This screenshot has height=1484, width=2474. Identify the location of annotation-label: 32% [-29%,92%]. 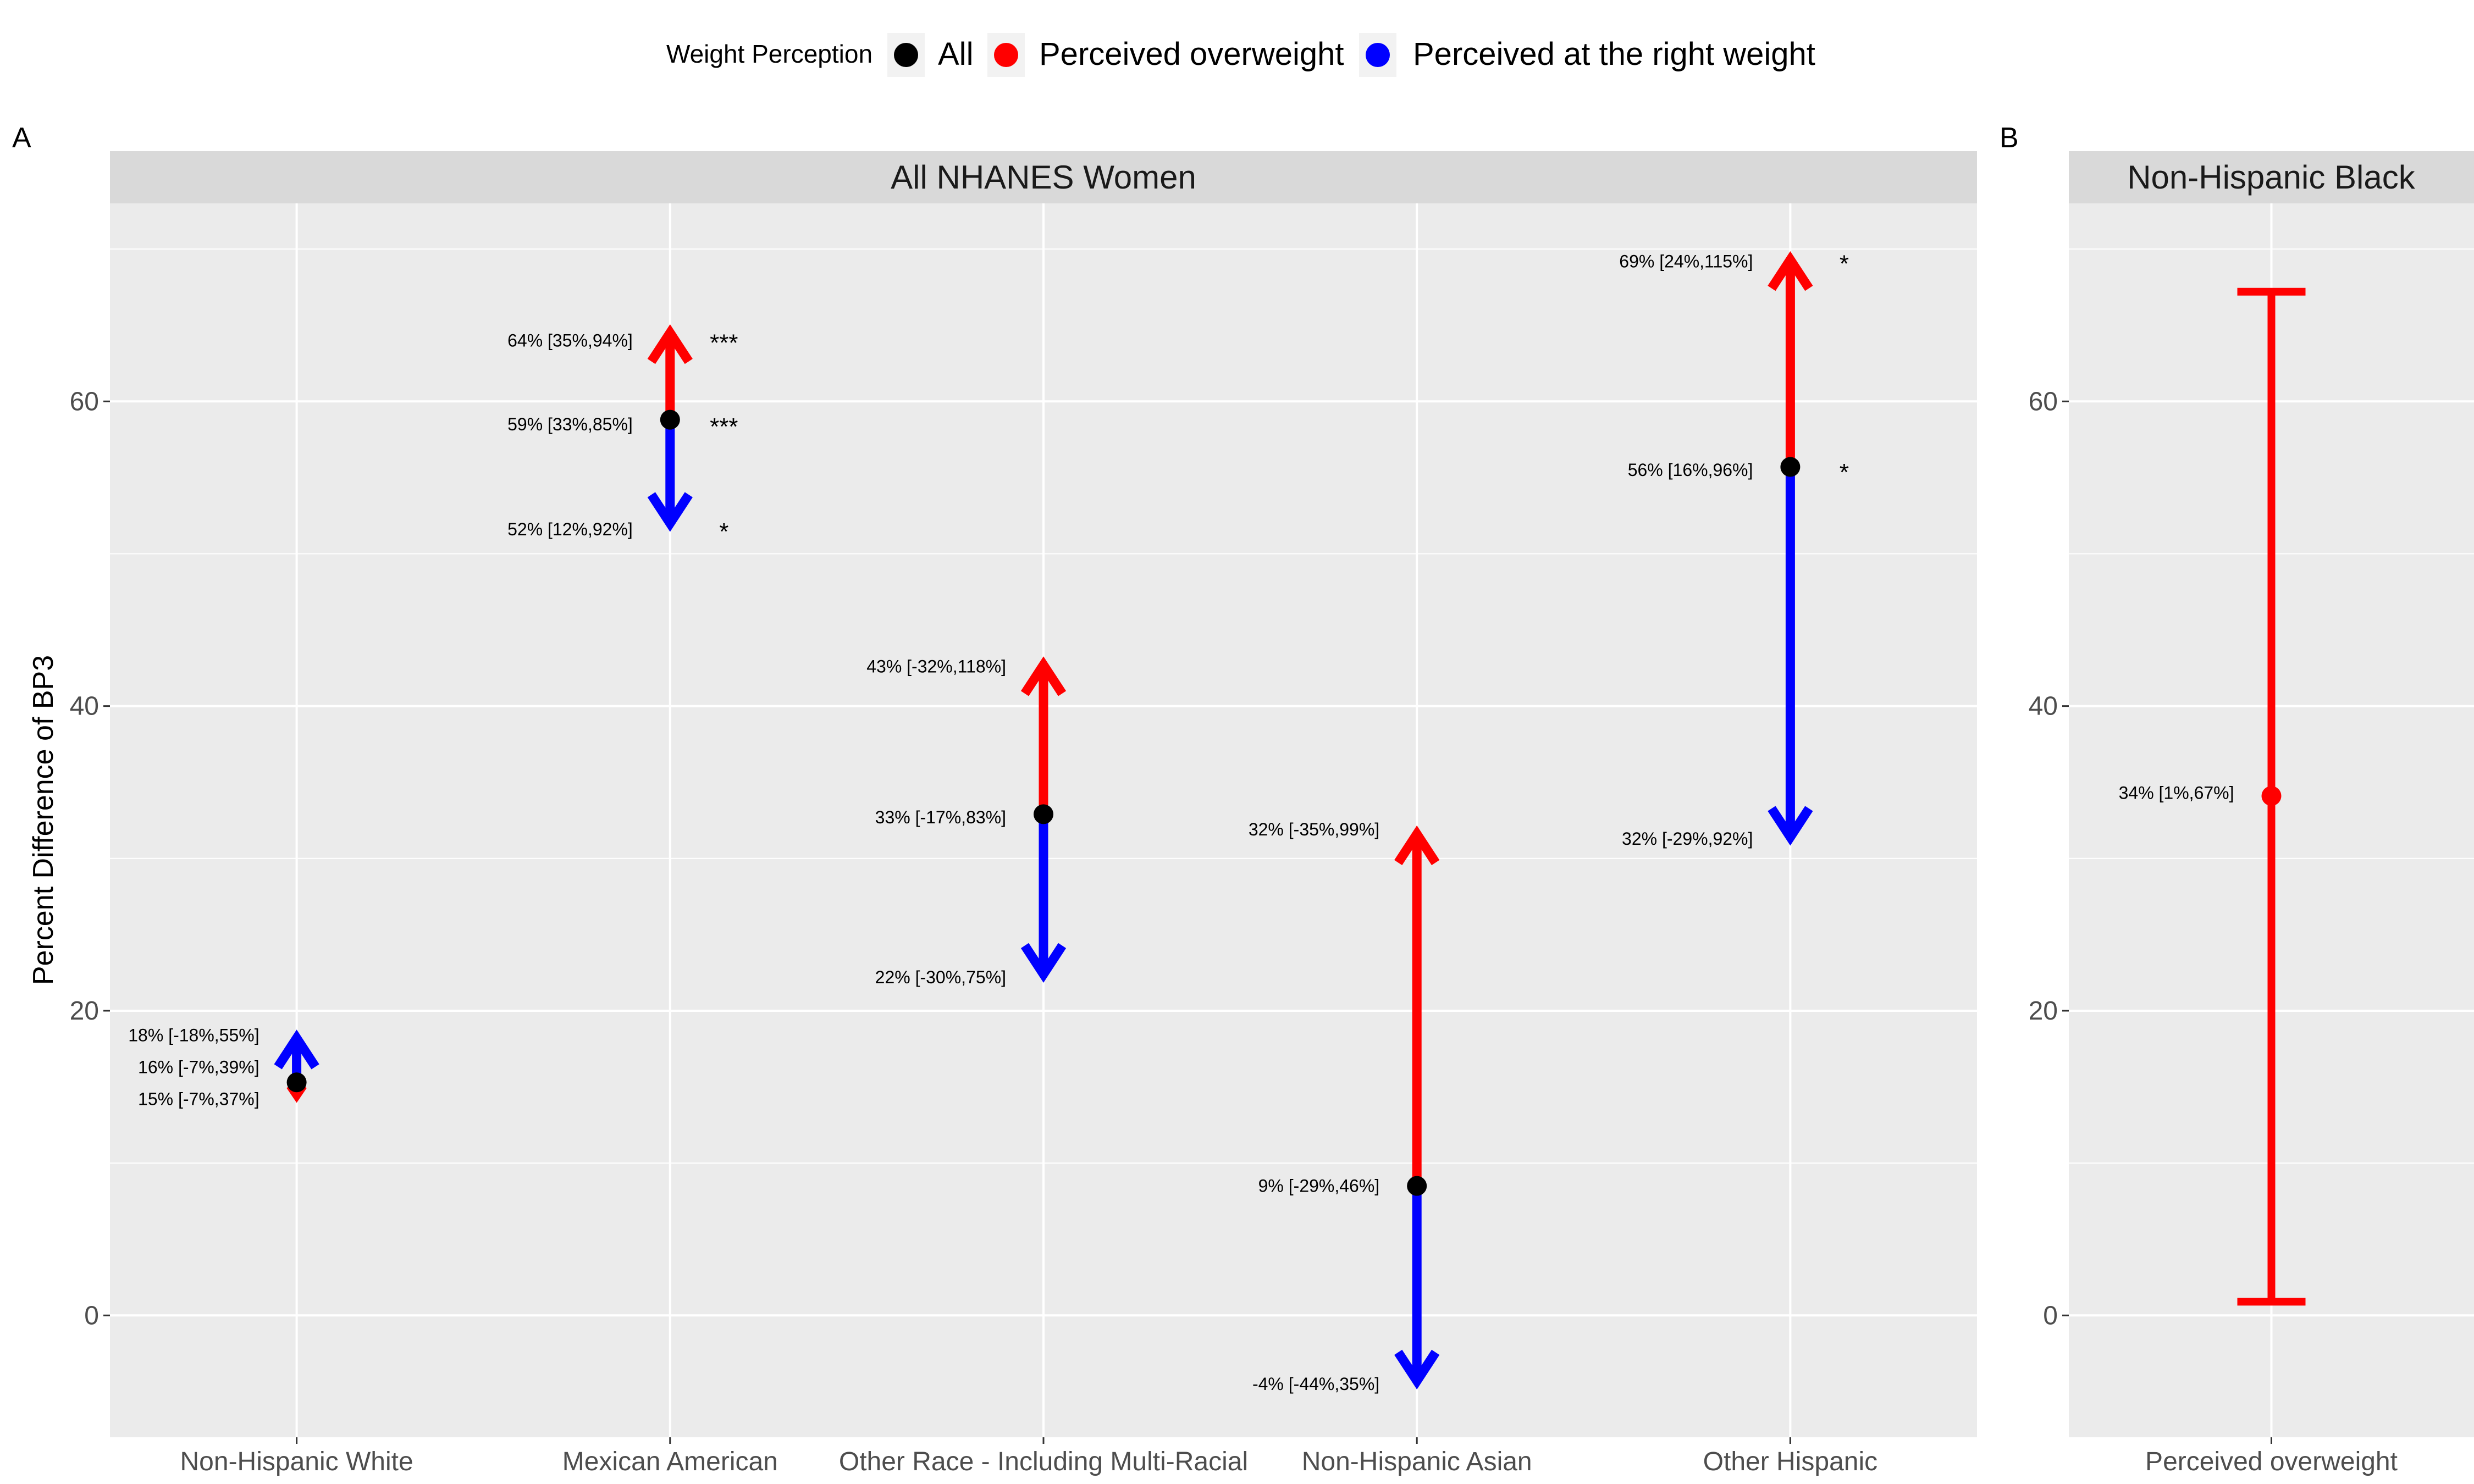
(1688, 839).